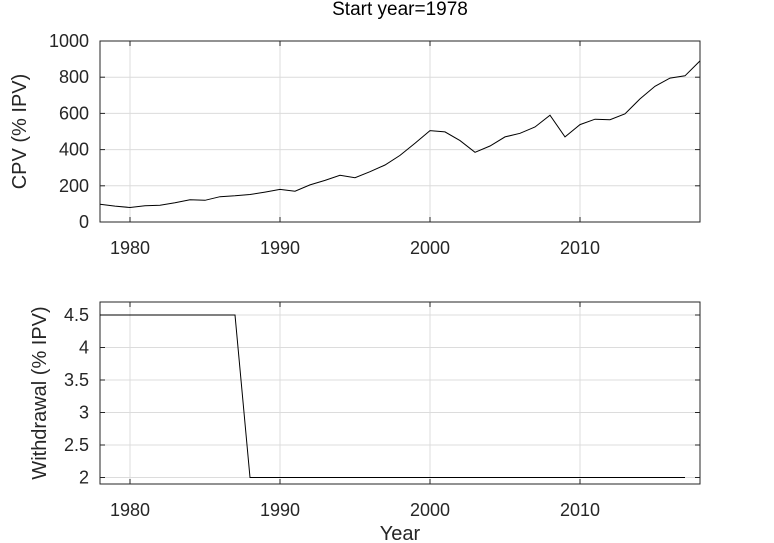 This screenshot has height=543, width=774. What do you see at coordinates (40, 392) in the screenshot?
I see `withdrawal-y-axis-label: Withdrawal (% IPV)` at bounding box center [40, 392].